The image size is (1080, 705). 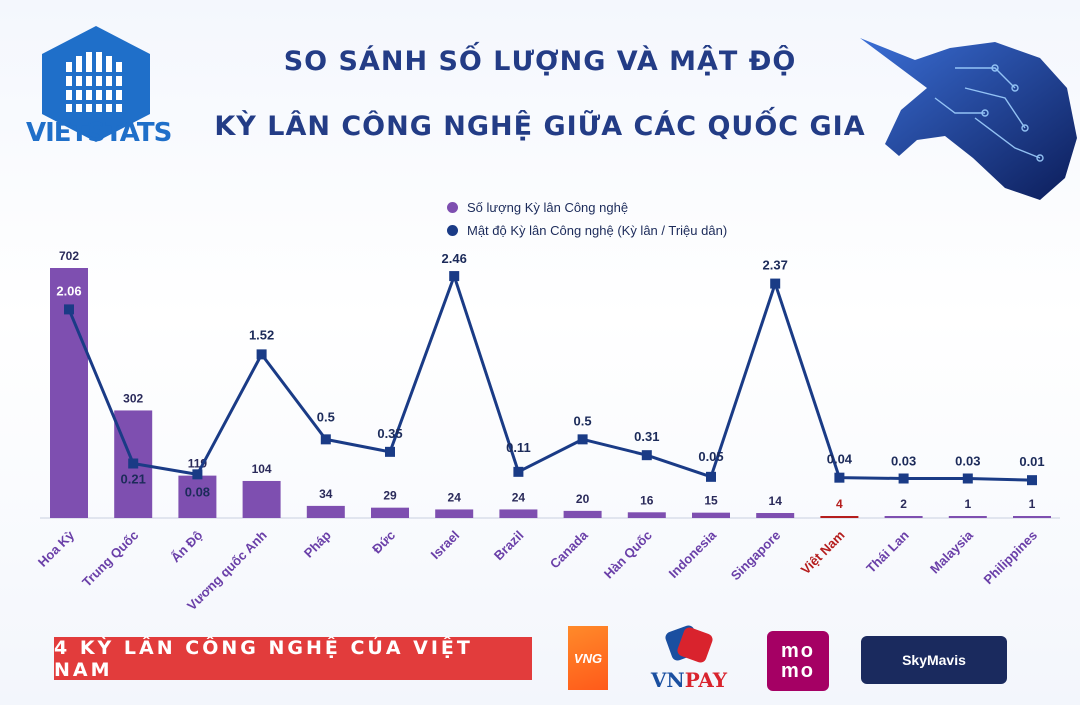 I want to click on bar-value-label-10: 15, so click(x=711, y=501).